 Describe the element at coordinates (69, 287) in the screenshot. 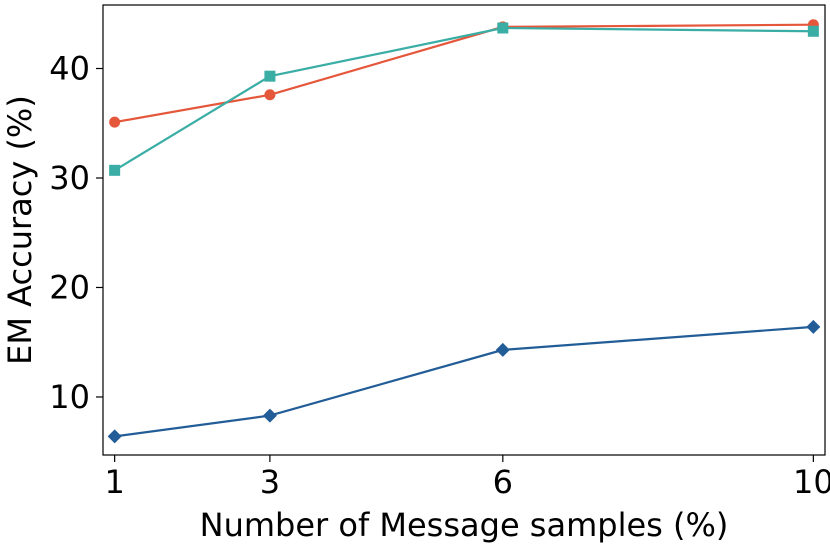

I see `y-tick-label: 20` at that location.